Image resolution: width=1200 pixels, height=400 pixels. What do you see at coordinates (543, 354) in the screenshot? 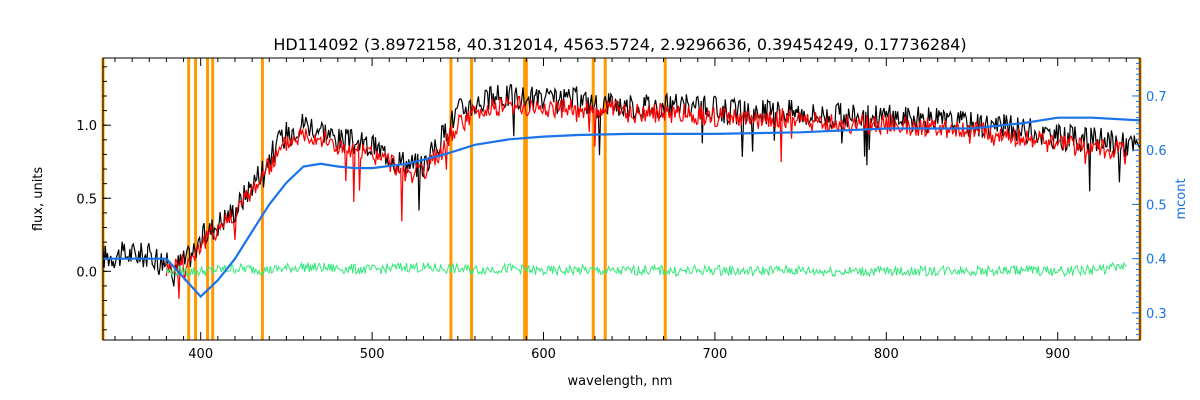
I see `x-tick-label-600: 600` at bounding box center [543, 354].